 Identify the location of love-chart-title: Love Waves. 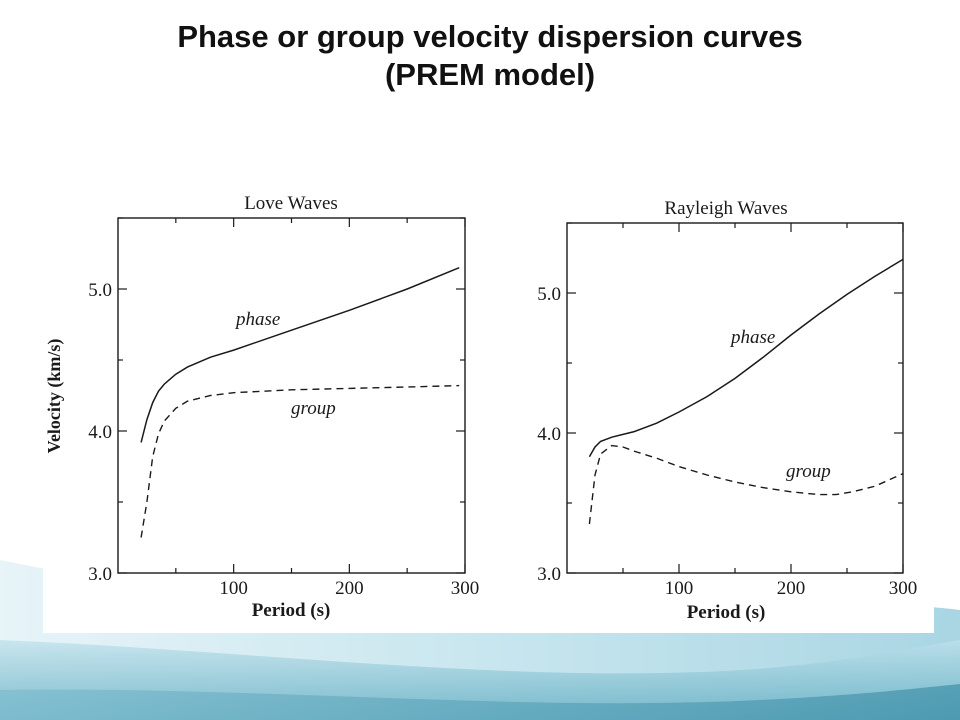
(291, 203).